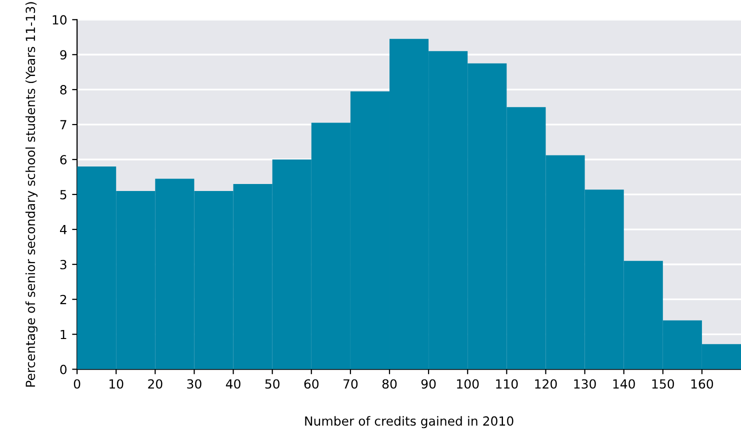 This screenshot has width=741, height=437. Describe the element at coordinates (311, 384) in the screenshot. I see `x-tick-label: 60` at that location.